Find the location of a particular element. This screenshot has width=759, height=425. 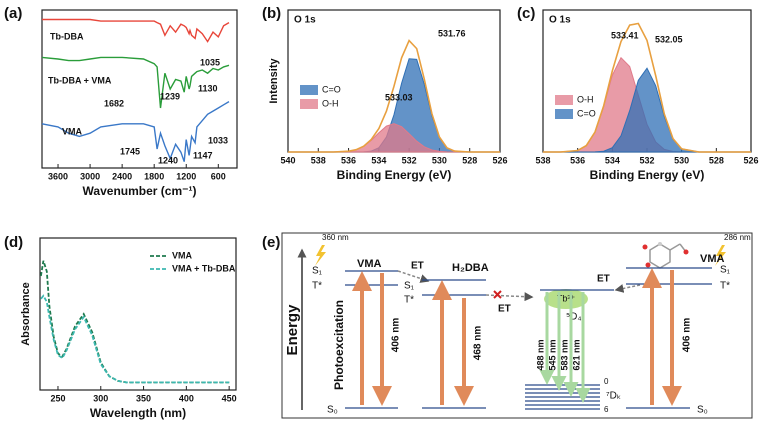

x-tick-label: 2400 is located at coordinates (122, 176).